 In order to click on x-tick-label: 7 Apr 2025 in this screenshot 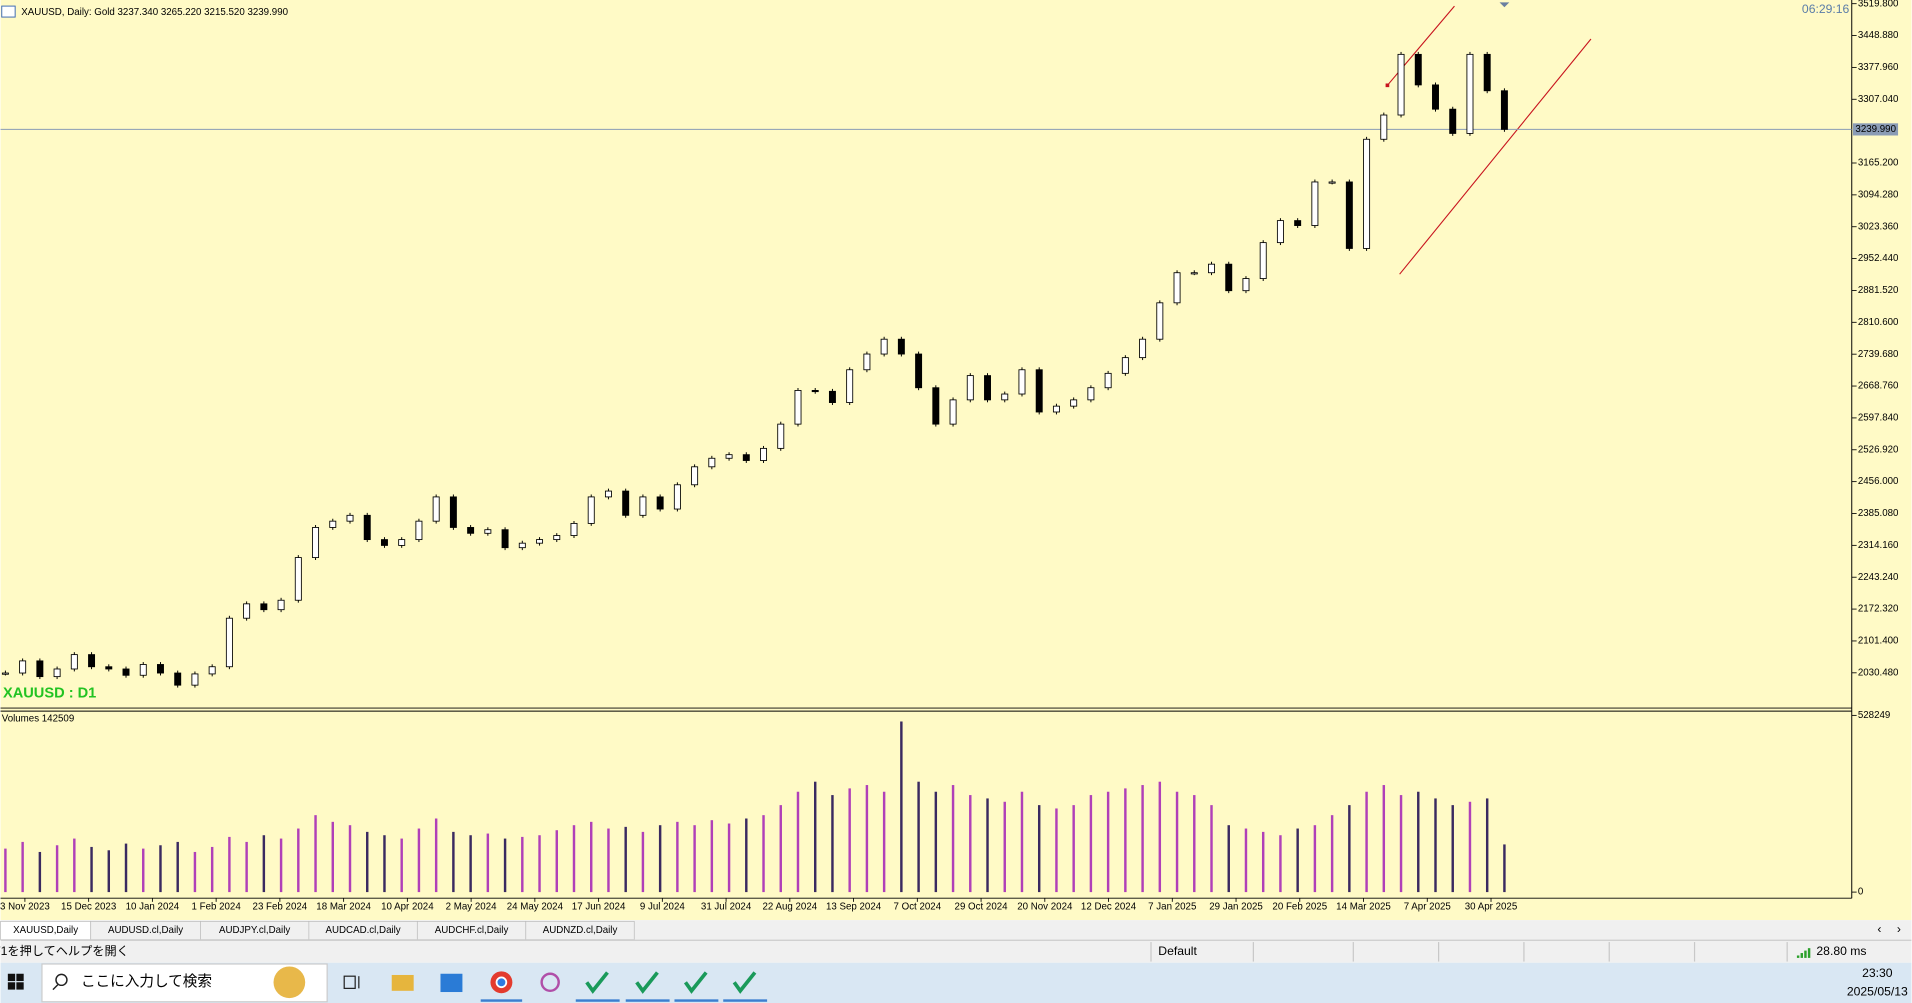, I will do `click(1427, 906)`.